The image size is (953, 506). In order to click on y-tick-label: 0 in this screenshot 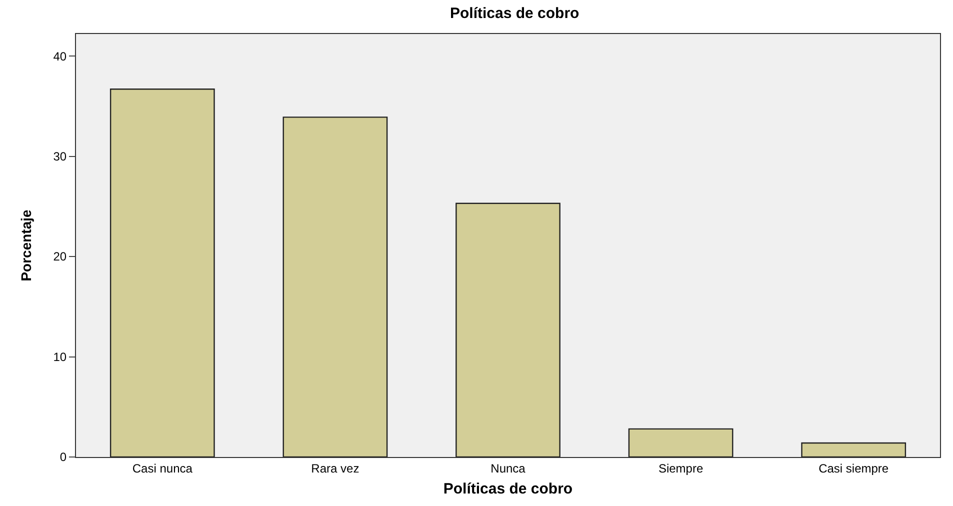, I will do `click(63, 457)`.